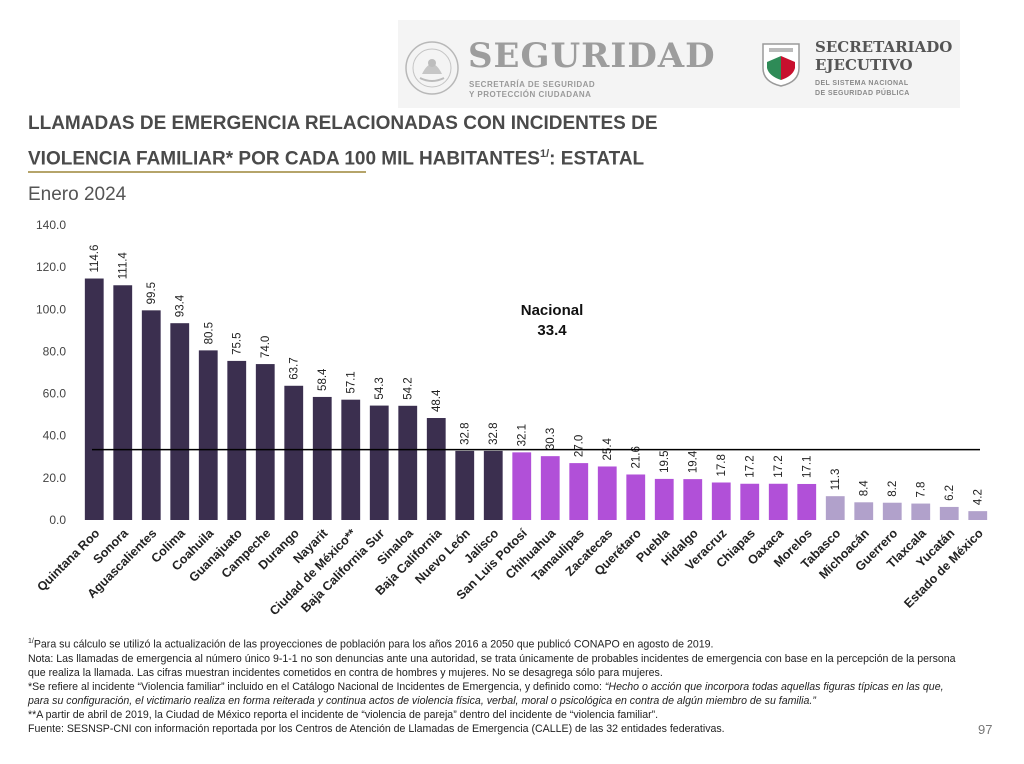  I want to click on sesnsp-shield-icon, so click(781, 65).